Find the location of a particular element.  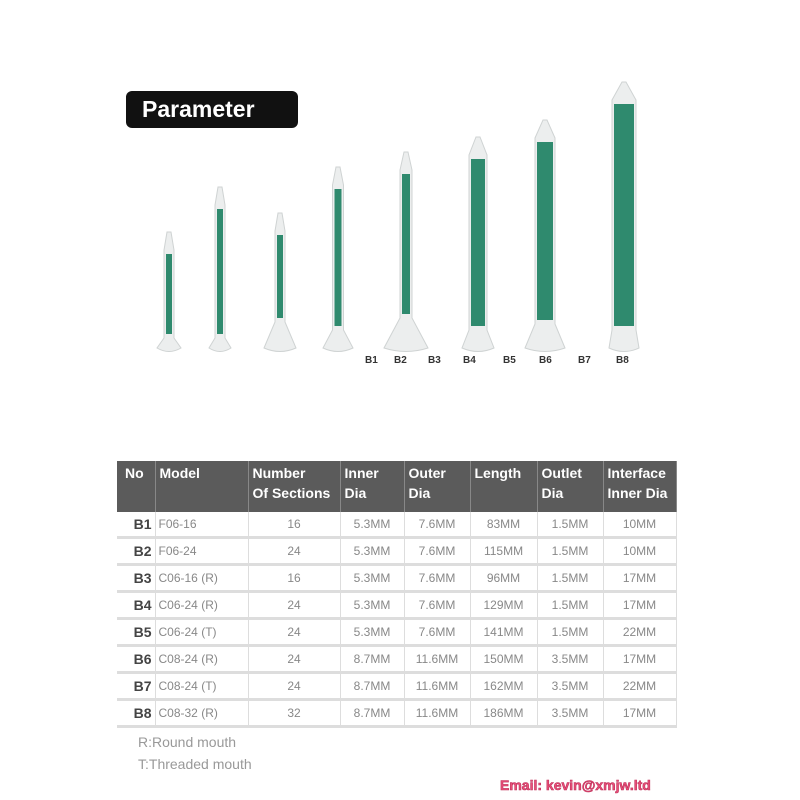

table-cell: 96MM is located at coordinates (504, 578).